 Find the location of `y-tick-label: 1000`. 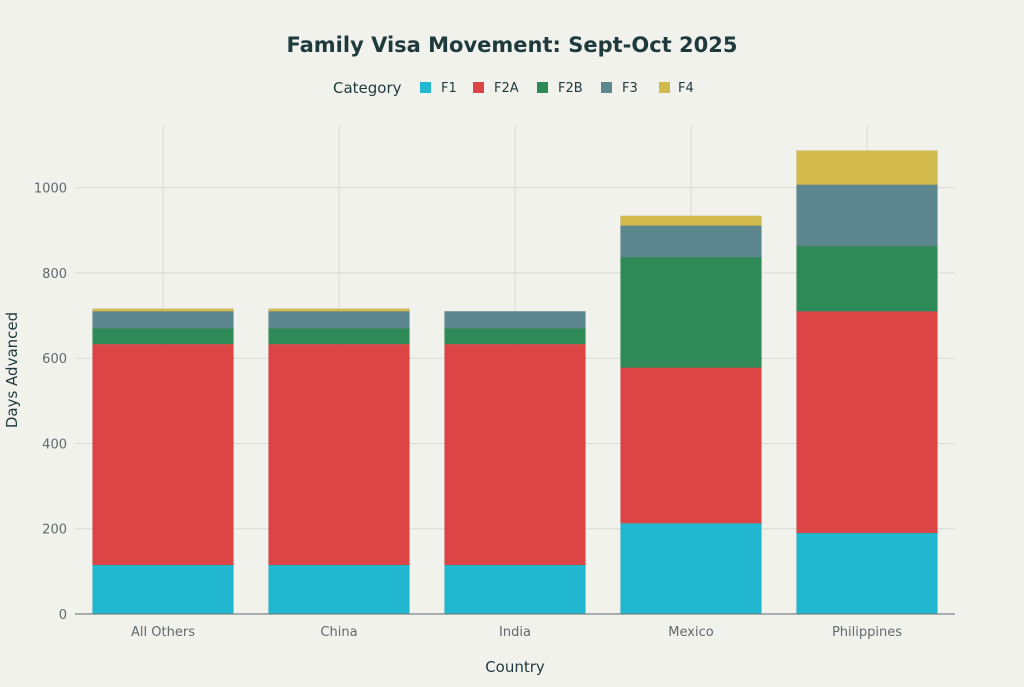

y-tick-label: 1000 is located at coordinates (50, 189).